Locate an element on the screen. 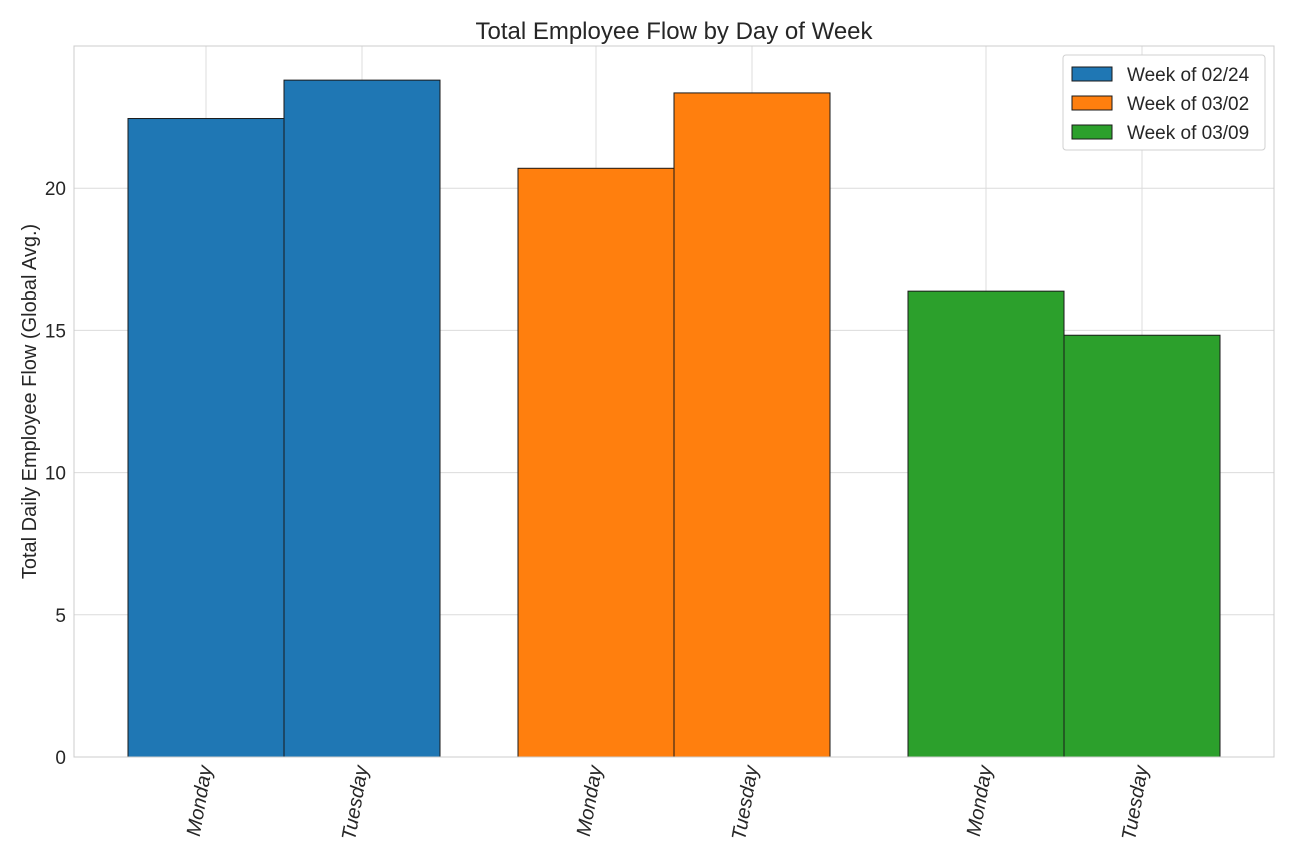 This screenshot has height=864, width=1296. x-axis-ticks: Monday Tuesday Monday Tuesday Monday Tuesday is located at coordinates (668, 802).